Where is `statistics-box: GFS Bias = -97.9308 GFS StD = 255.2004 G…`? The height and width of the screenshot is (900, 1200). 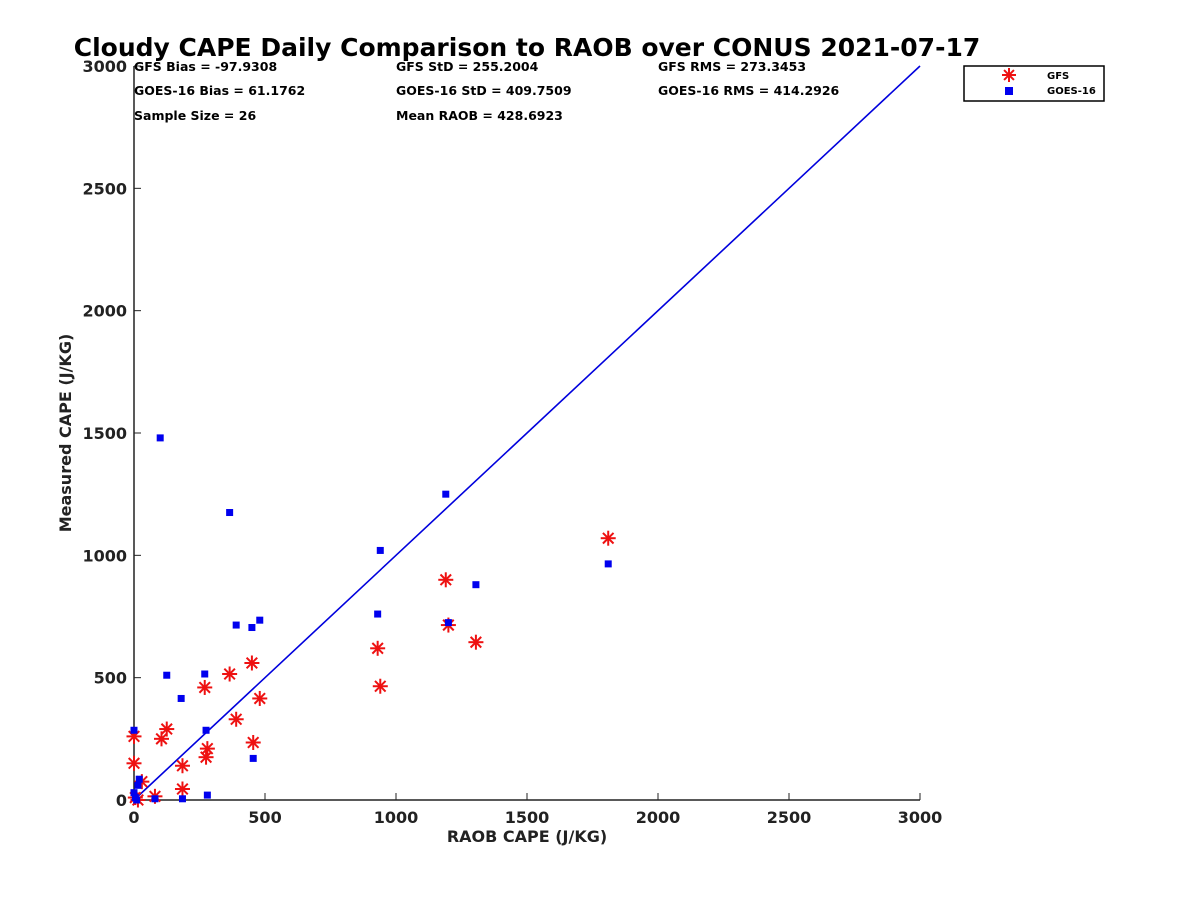
statistics-box: GFS Bias = -97.9308 GFS StD = 255.2004 G… is located at coordinates (487, 91).